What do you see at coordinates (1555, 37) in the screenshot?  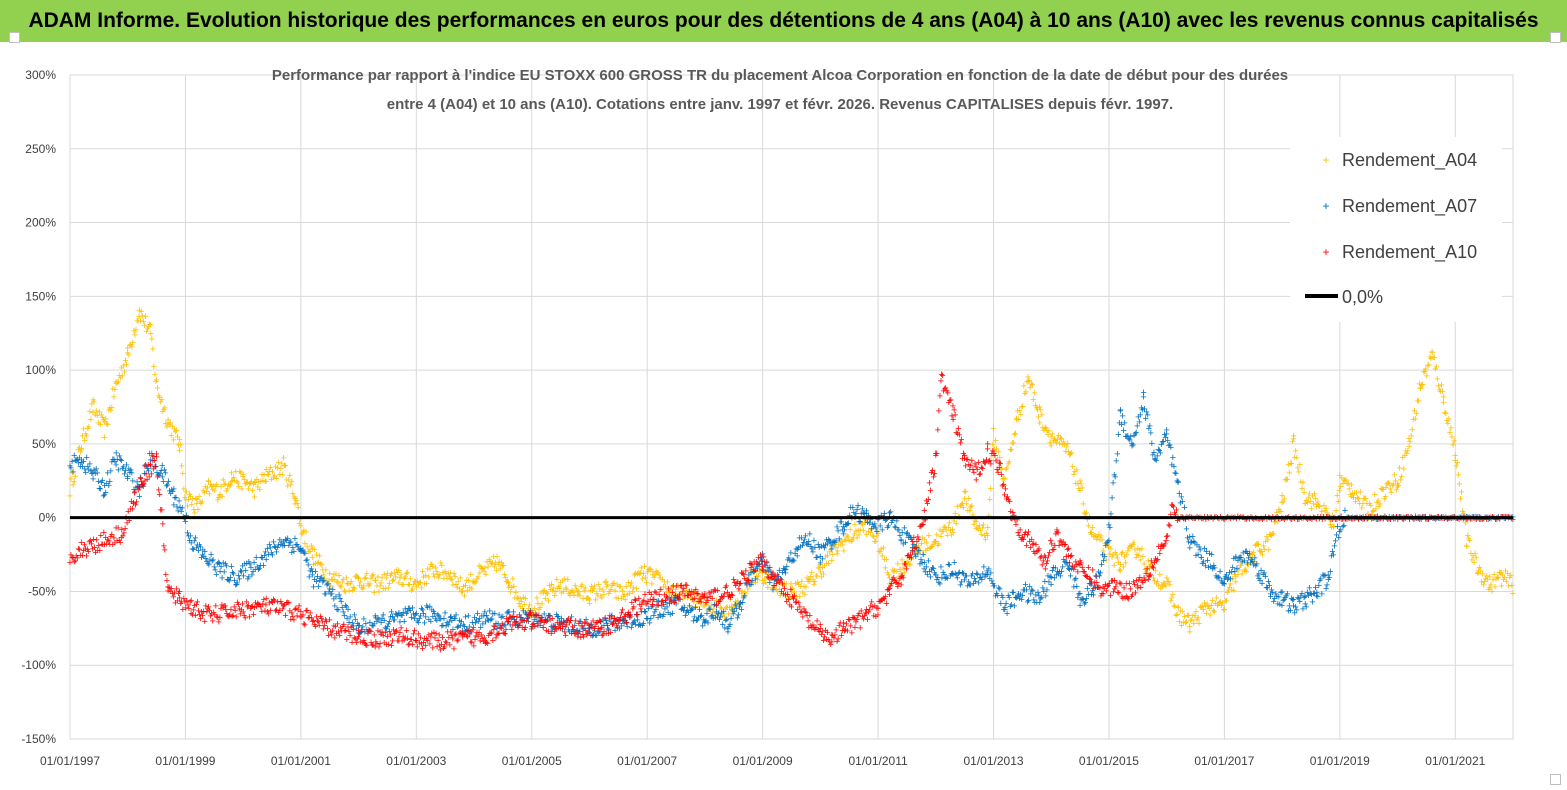 I see `resize-handle-top-right` at bounding box center [1555, 37].